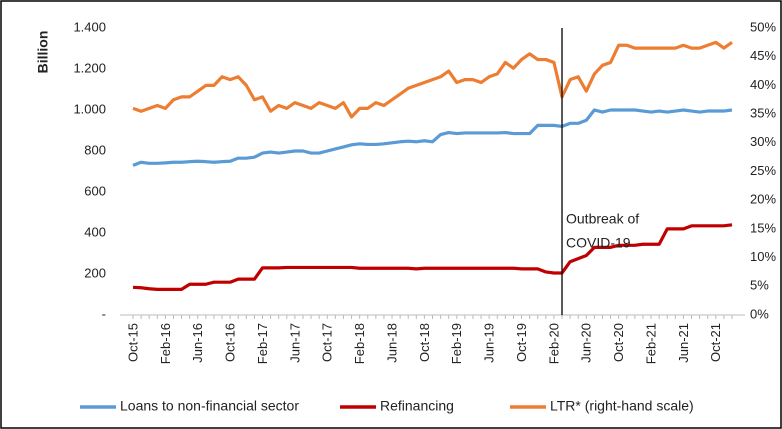 The width and height of the screenshot is (782, 429). Describe the element at coordinates (553, 343) in the screenshot. I see `x-tick-label: Feb-20` at that location.